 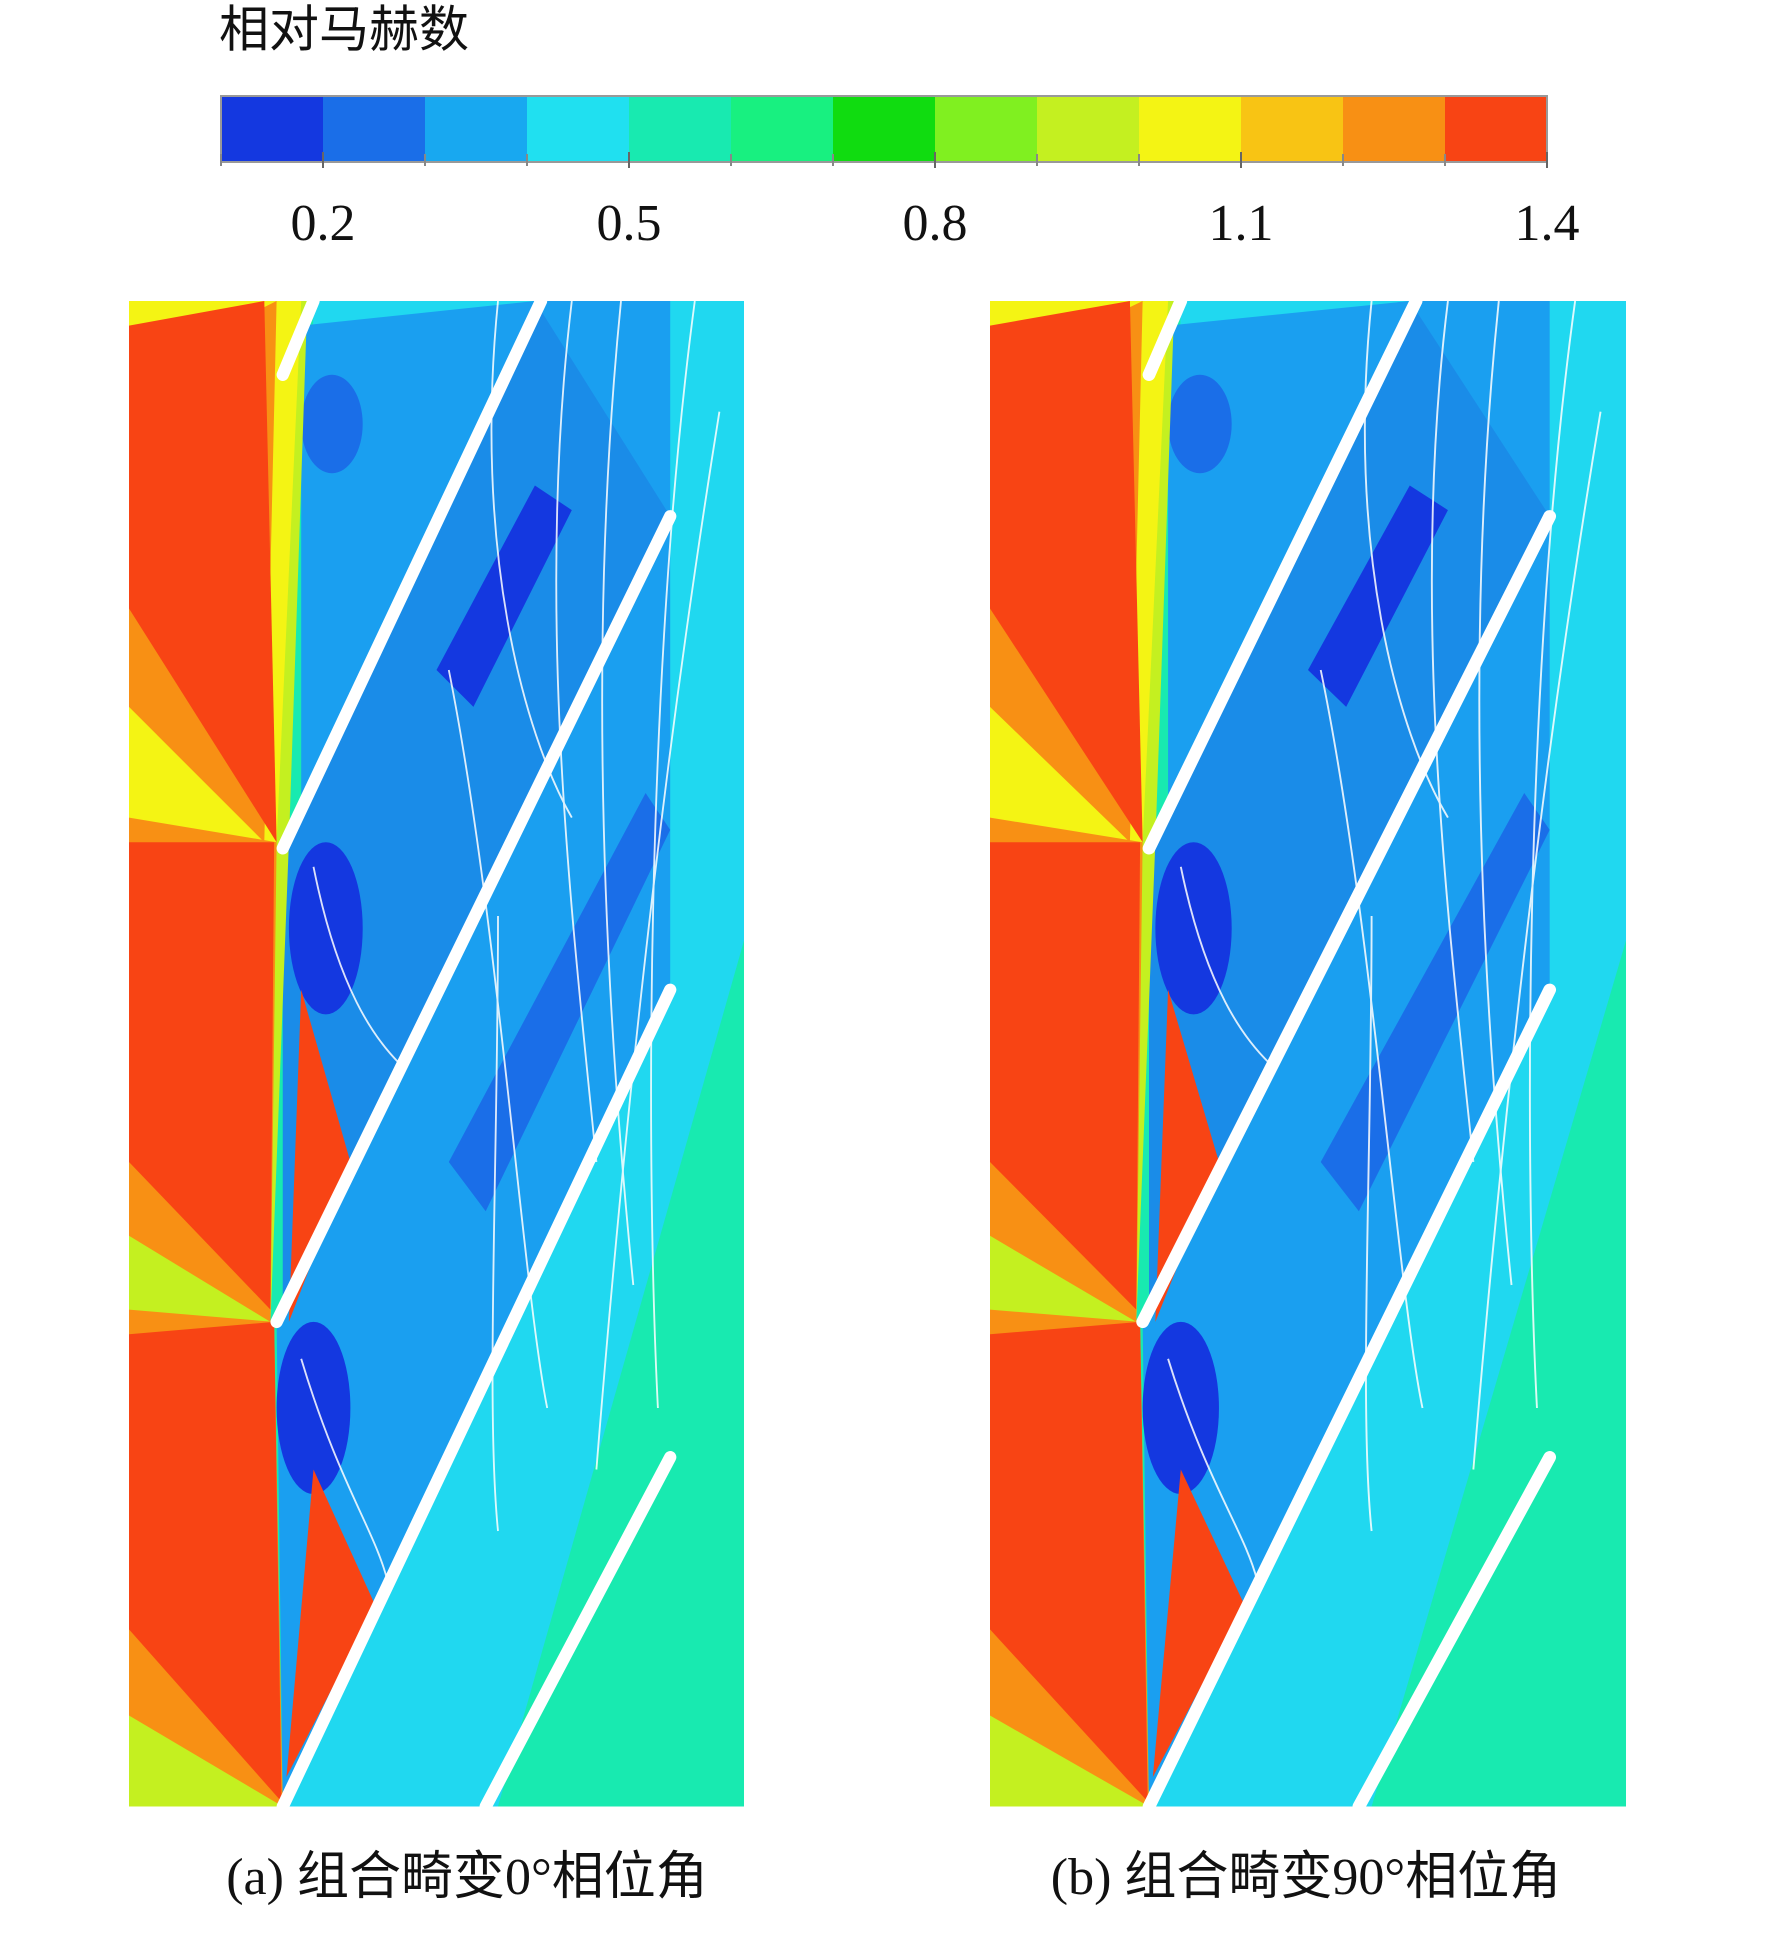 I want to click on tick-label: 1.1, so click(x=1241, y=223).